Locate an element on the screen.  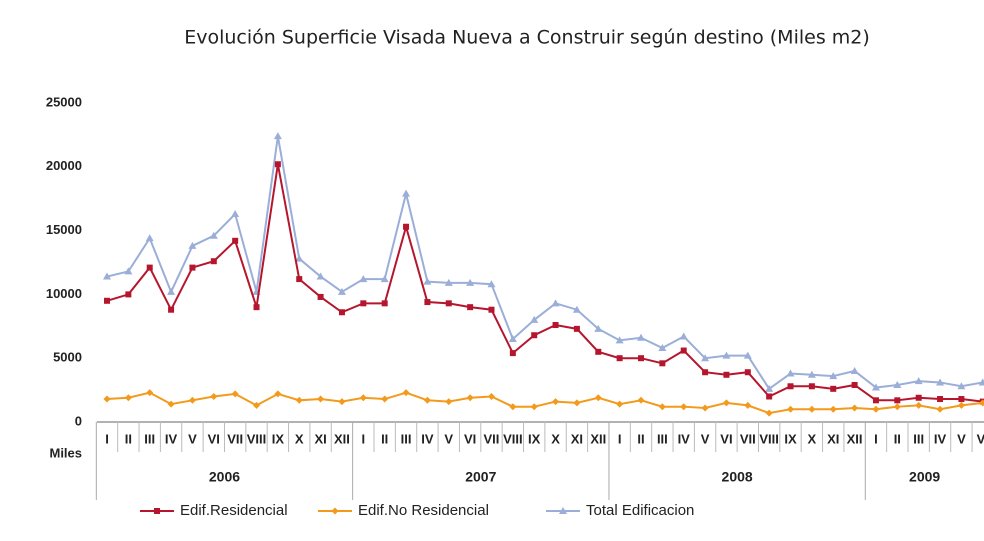
legend-label: Edif.Residencial is located at coordinates (234, 510).